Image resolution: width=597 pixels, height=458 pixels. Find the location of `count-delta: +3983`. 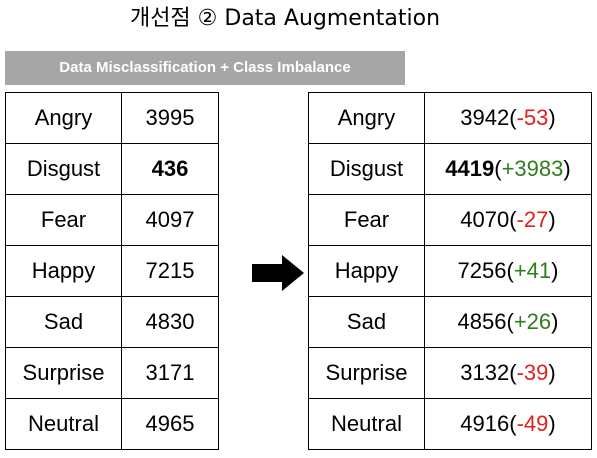

count-delta: +3983 is located at coordinates (532, 168).